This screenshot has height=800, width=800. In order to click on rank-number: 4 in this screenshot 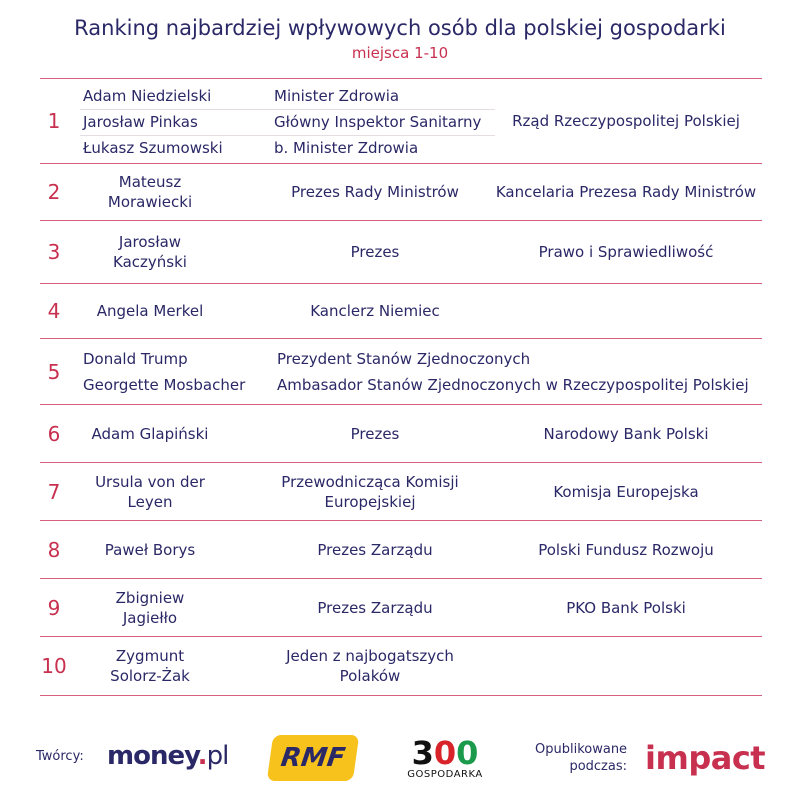, I will do `click(54, 311)`.